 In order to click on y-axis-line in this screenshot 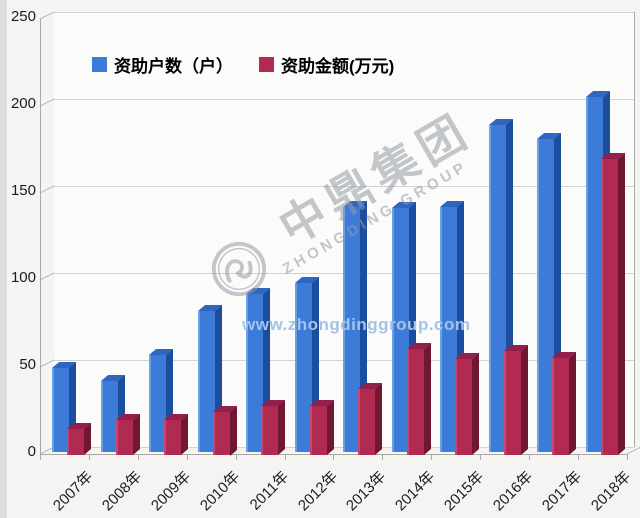, I will do `click(40, 239)`.